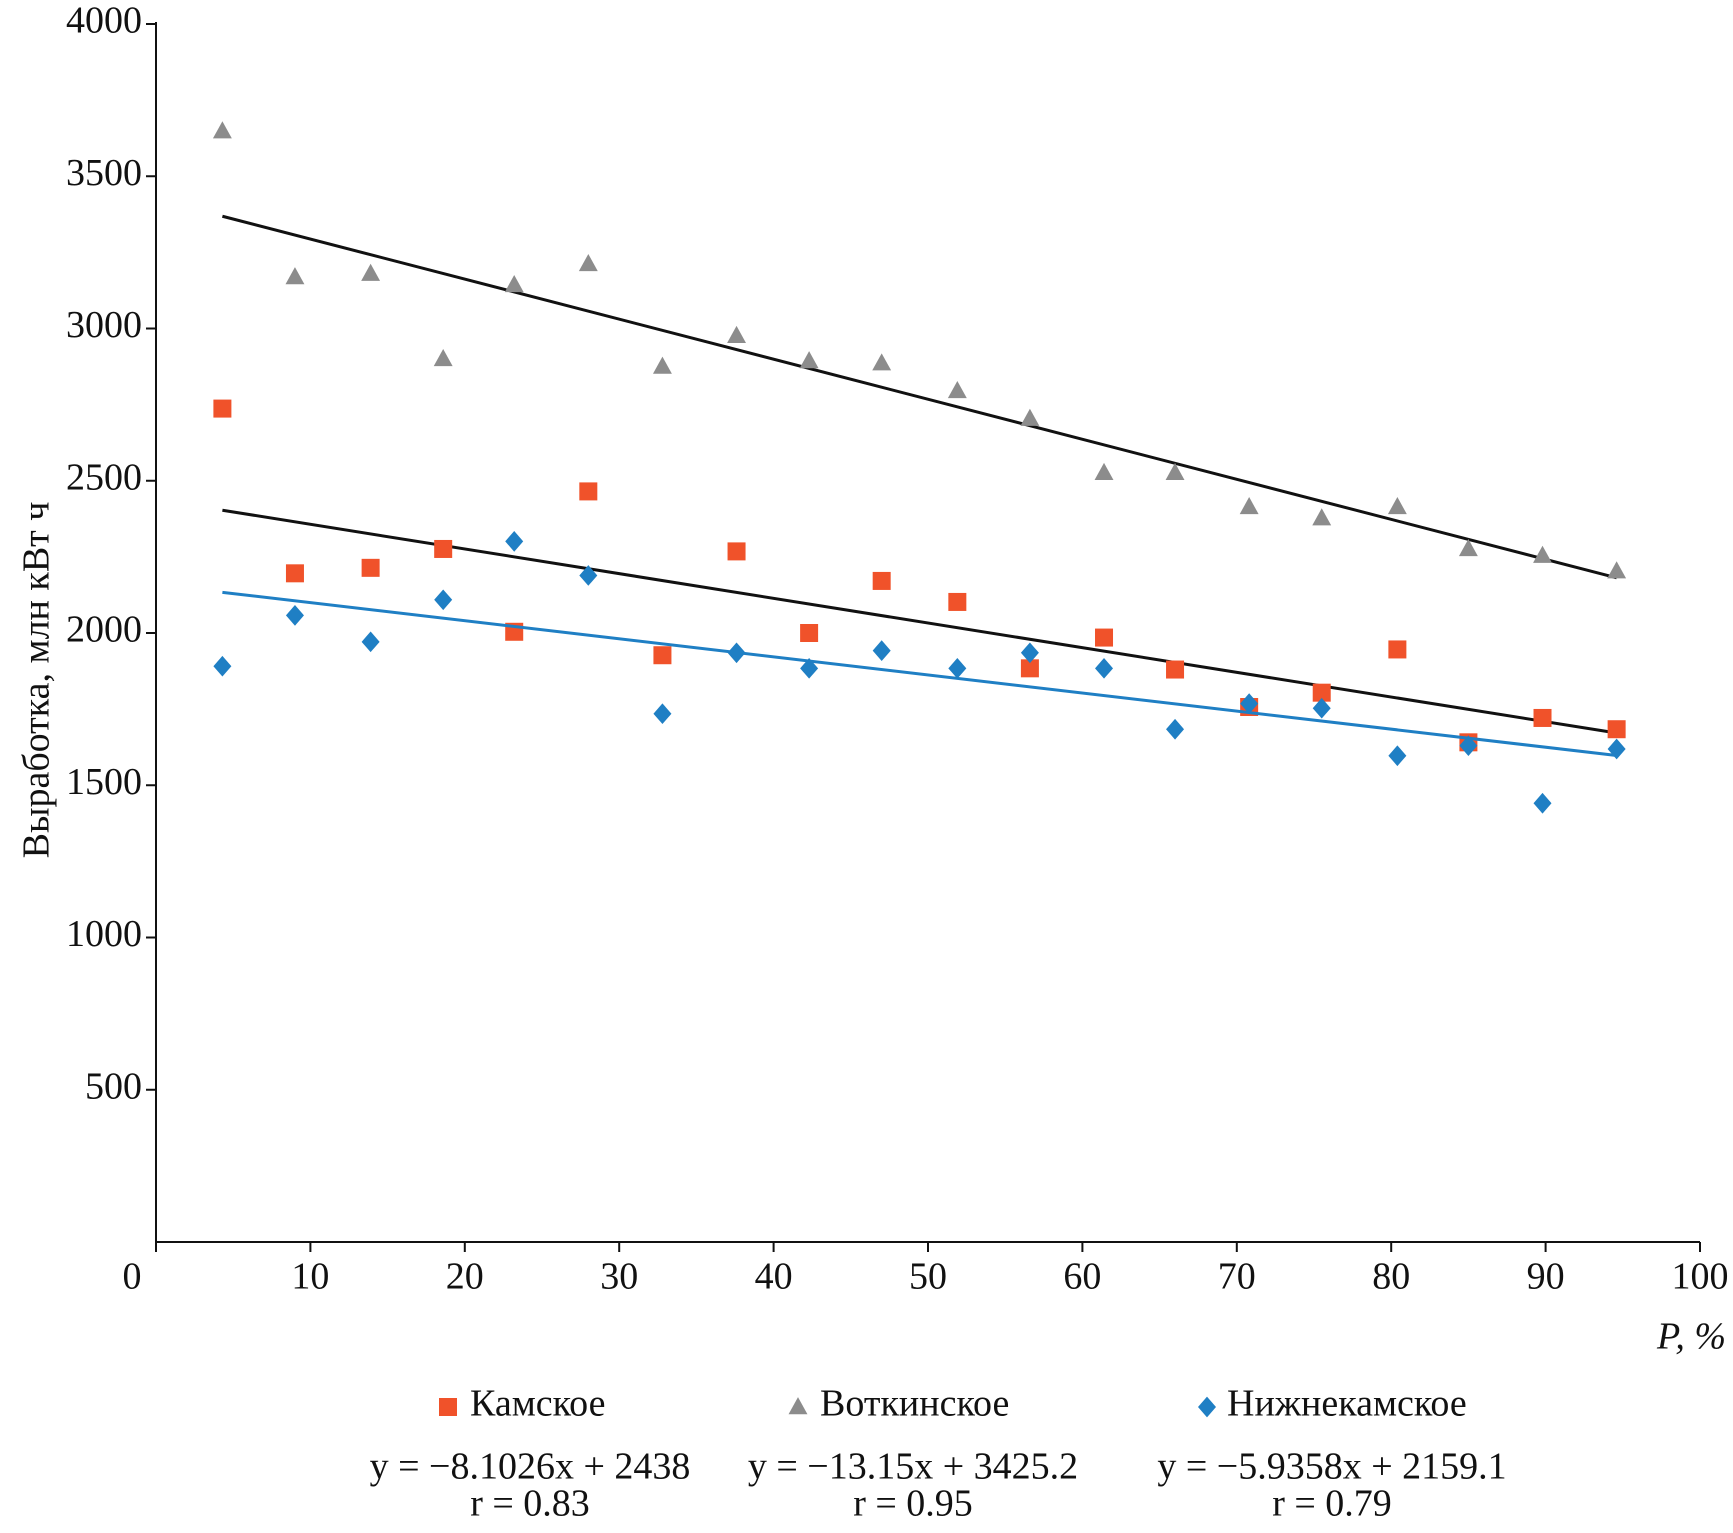 Image resolution: width=1733 pixels, height=1533 pixels. What do you see at coordinates (538, 1404) in the screenshot?
I see `legend-label: Камское` at bounding box center [538, 1404].